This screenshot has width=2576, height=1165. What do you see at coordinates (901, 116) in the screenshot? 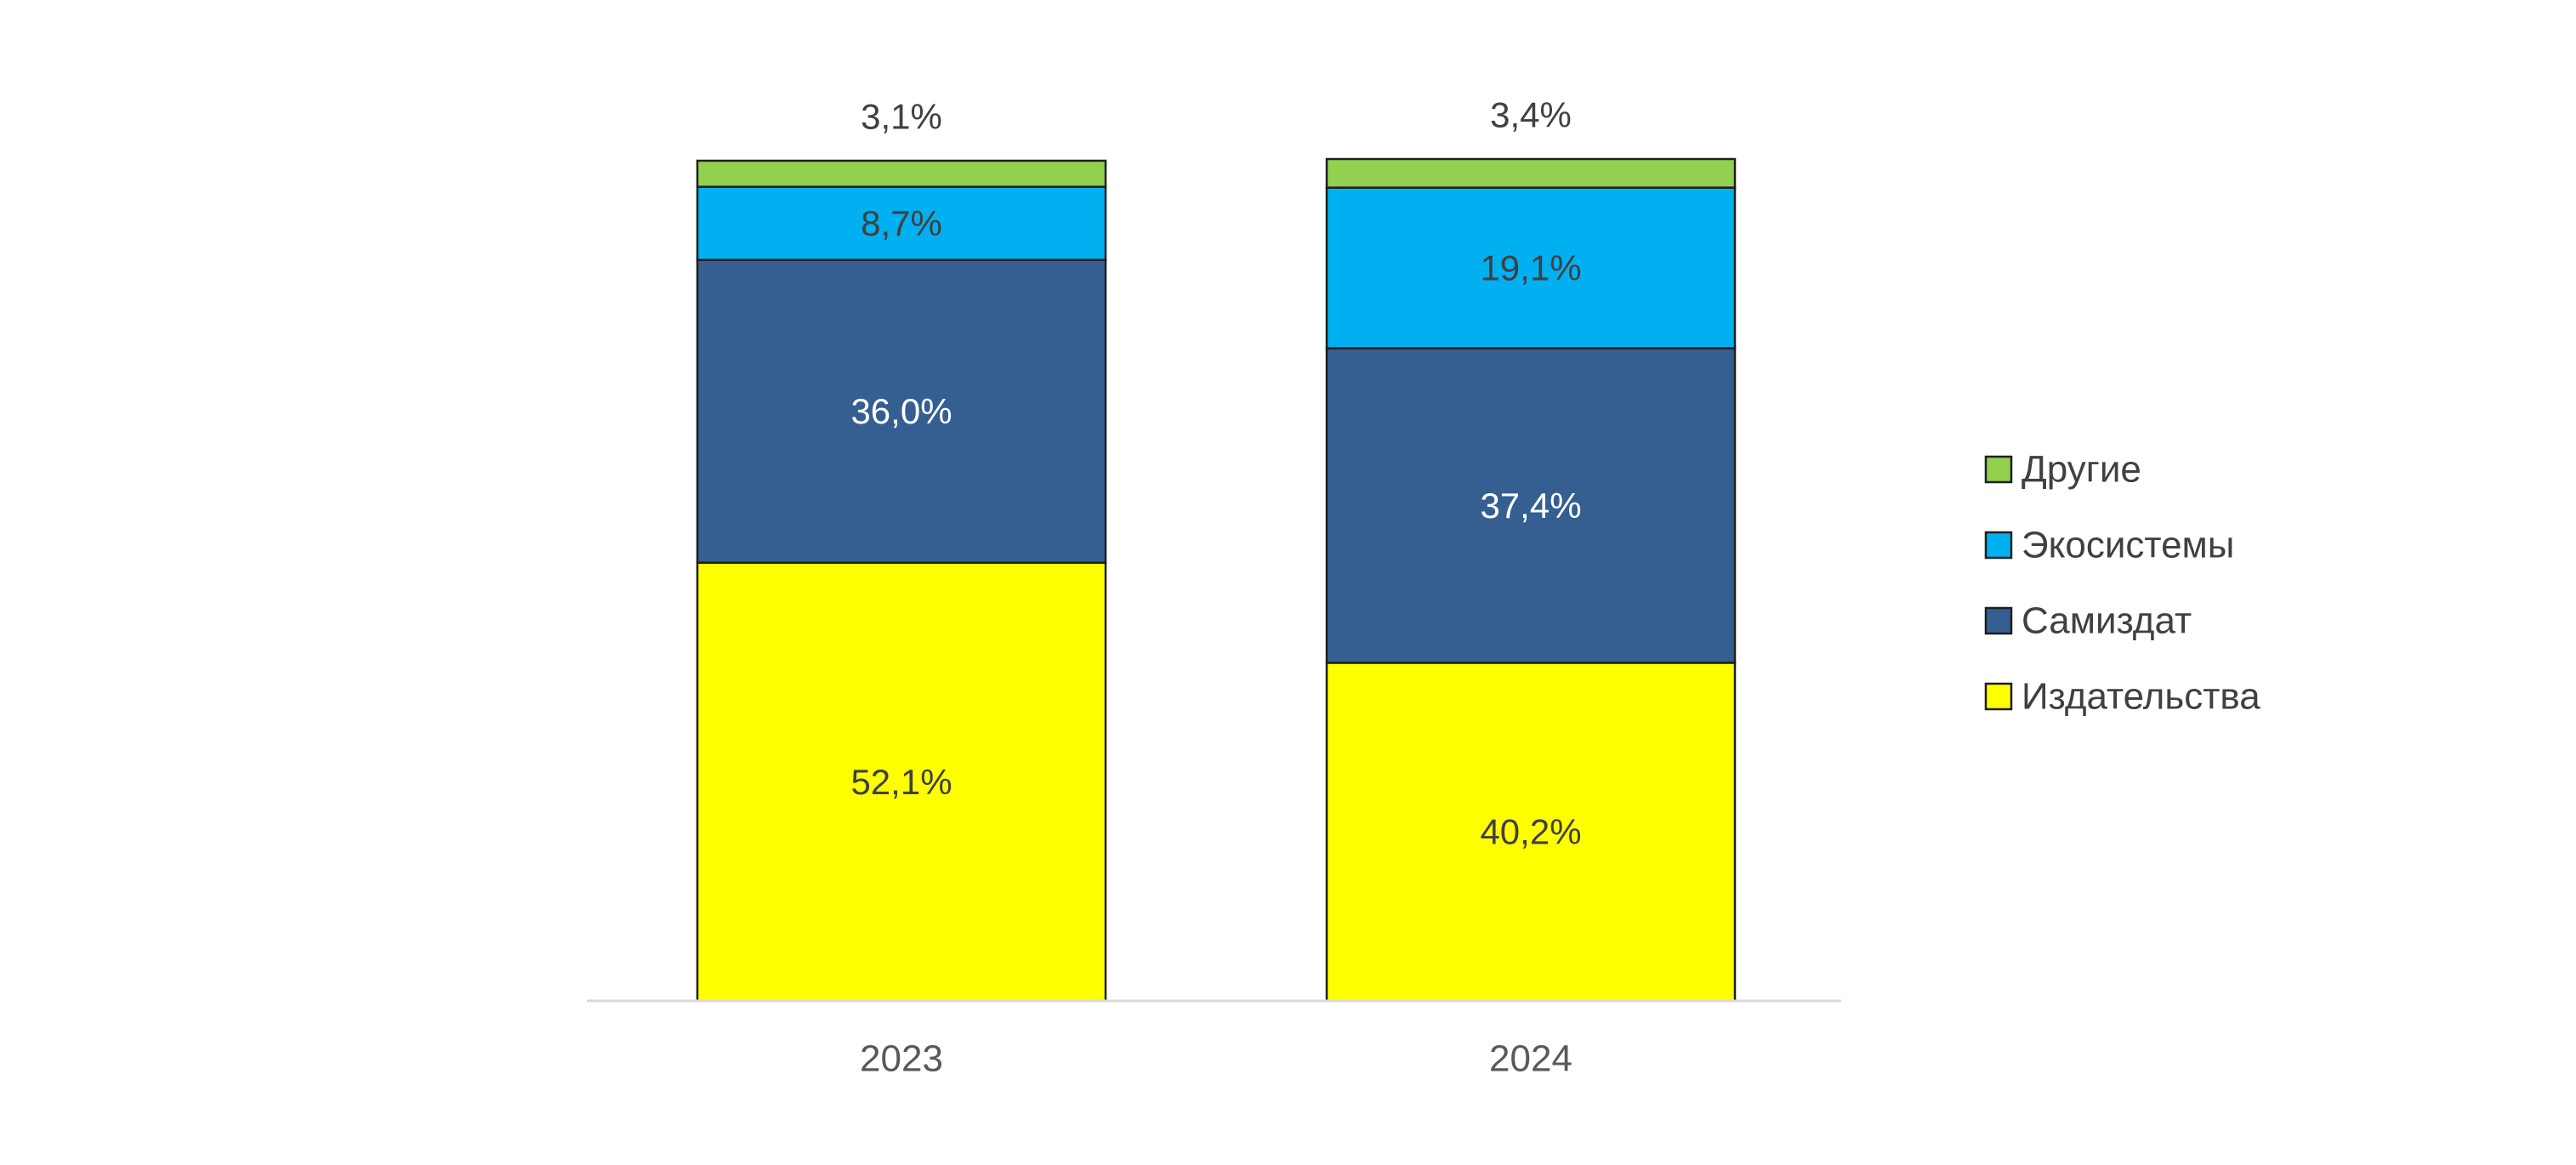
I see `data-label: 3,1%` at bounding box center [901, 116].